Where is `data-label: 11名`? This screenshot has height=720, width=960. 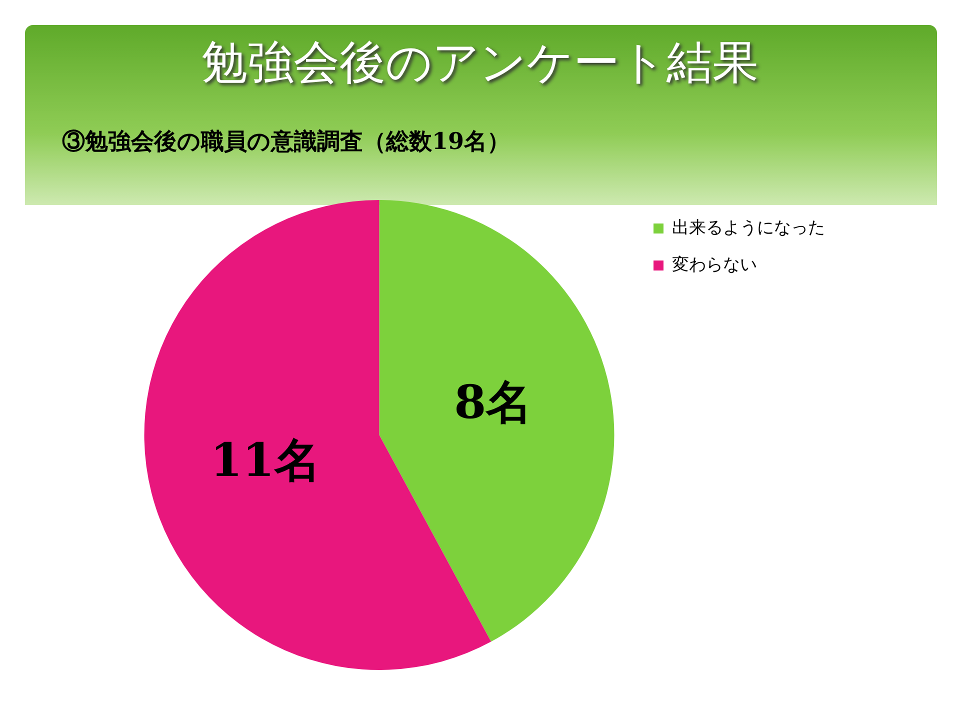
data-label: 11名 is located at coordinates (265, 459).